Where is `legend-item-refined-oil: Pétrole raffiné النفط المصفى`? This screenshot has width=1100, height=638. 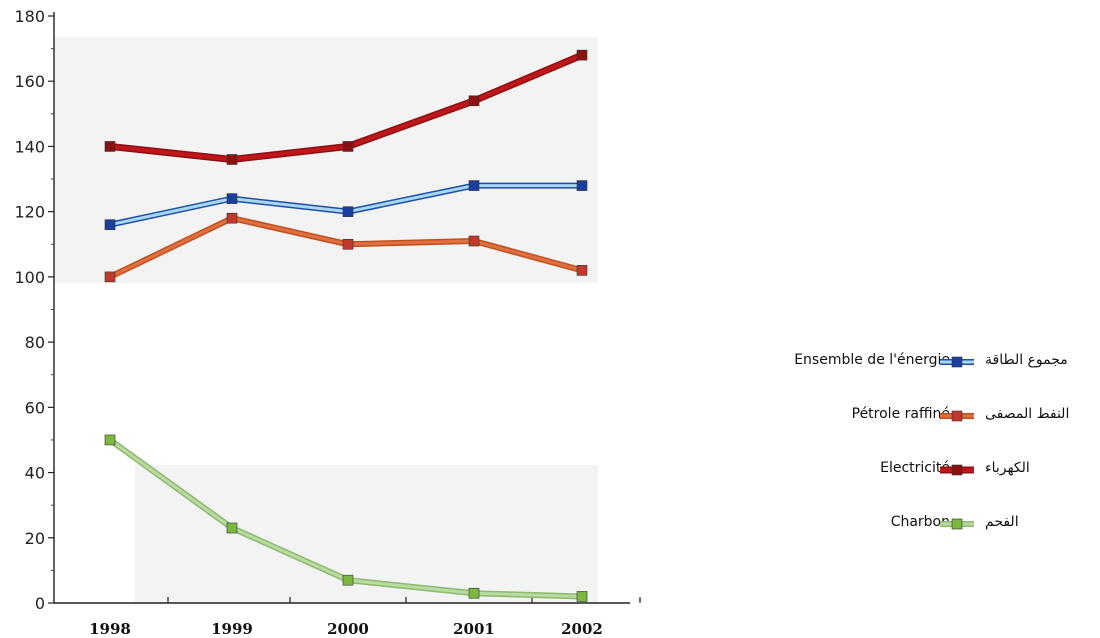 legend-item-refined-oil: Pétrole raffiné النفط المصفى is located at coordinates (905, 433).